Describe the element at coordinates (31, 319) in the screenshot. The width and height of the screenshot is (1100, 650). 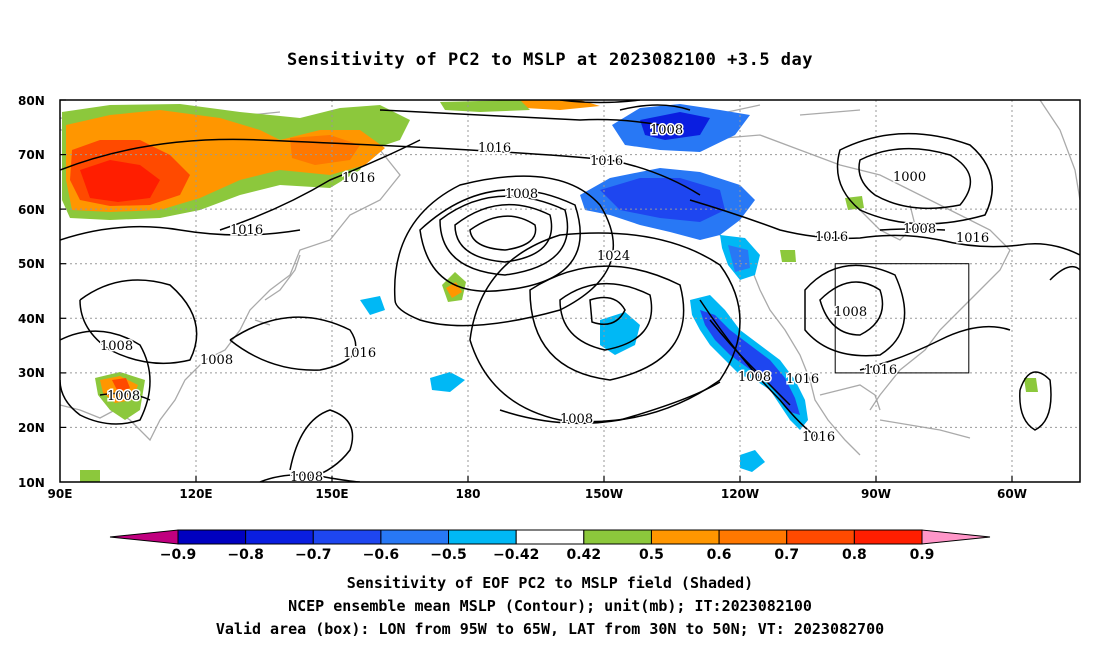
I see `lat-label: 40N` at that location.